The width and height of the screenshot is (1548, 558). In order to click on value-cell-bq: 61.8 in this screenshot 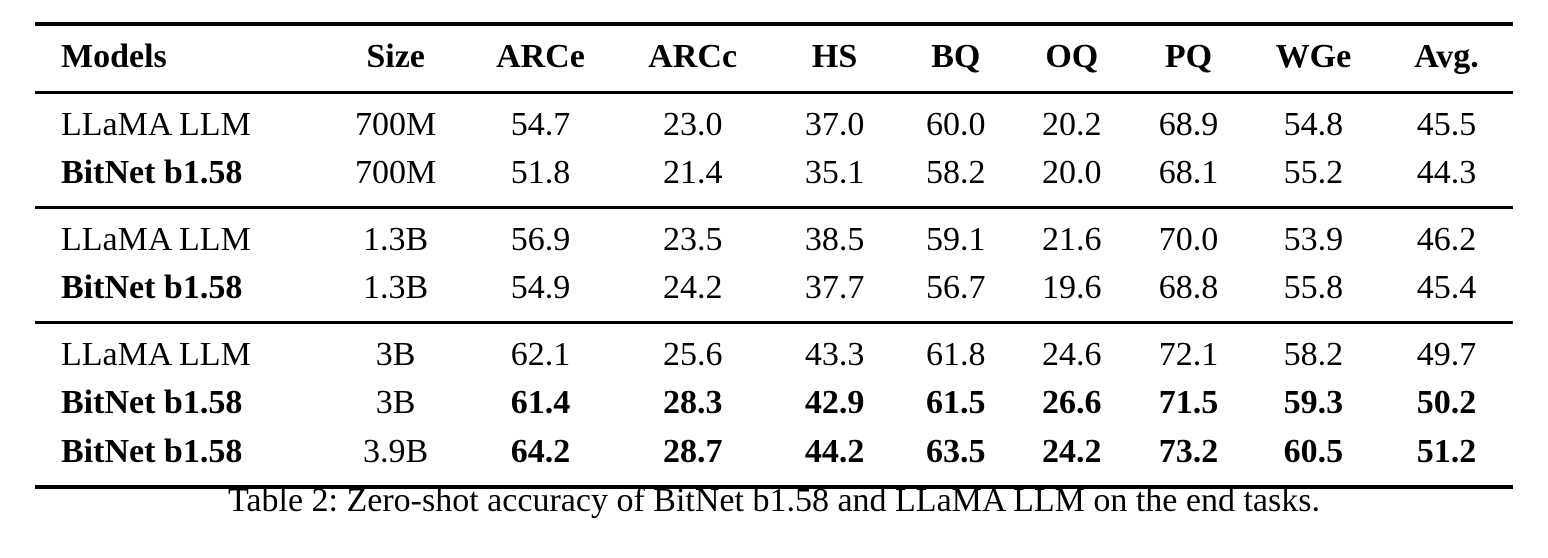, I will do `click(956, 355)`.